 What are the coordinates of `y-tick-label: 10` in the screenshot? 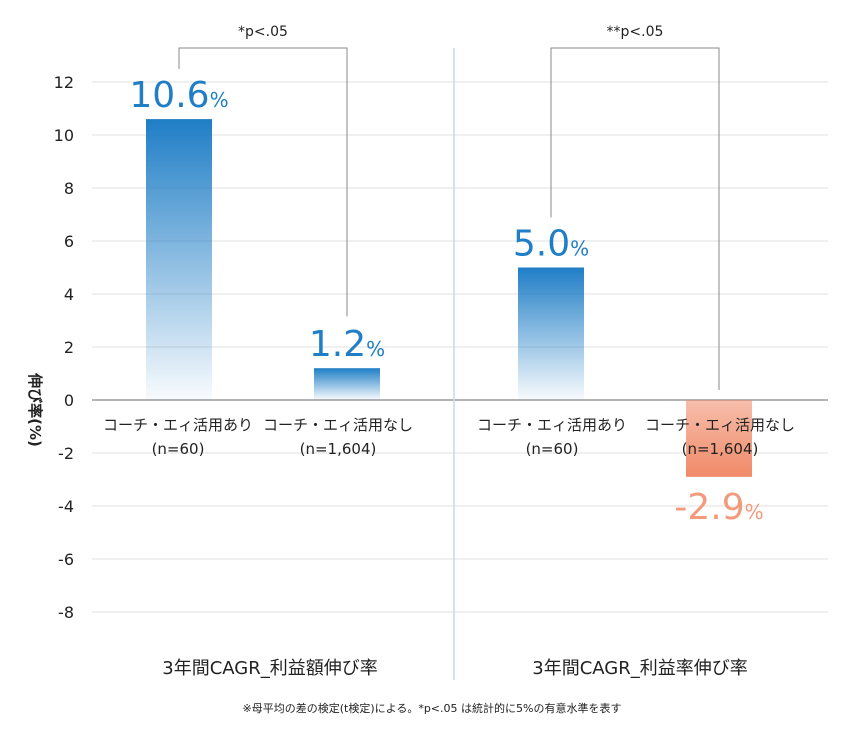 It's located at (64, 135).